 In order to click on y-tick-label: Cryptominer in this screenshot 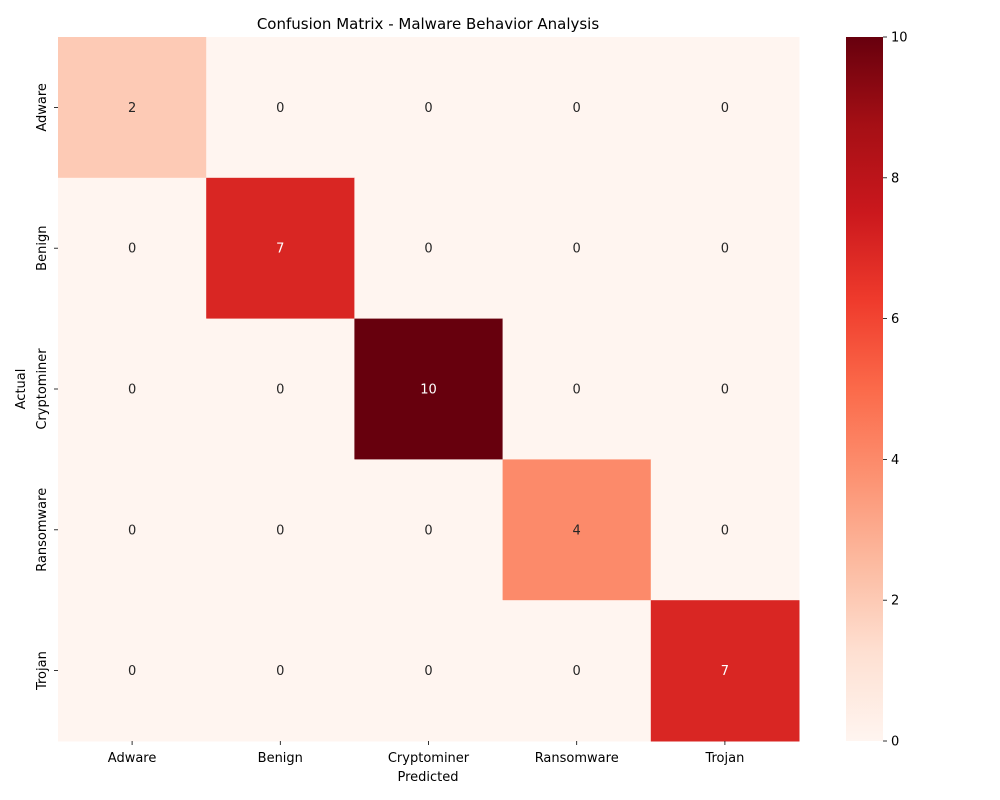, I will do `click(42, 389)`.